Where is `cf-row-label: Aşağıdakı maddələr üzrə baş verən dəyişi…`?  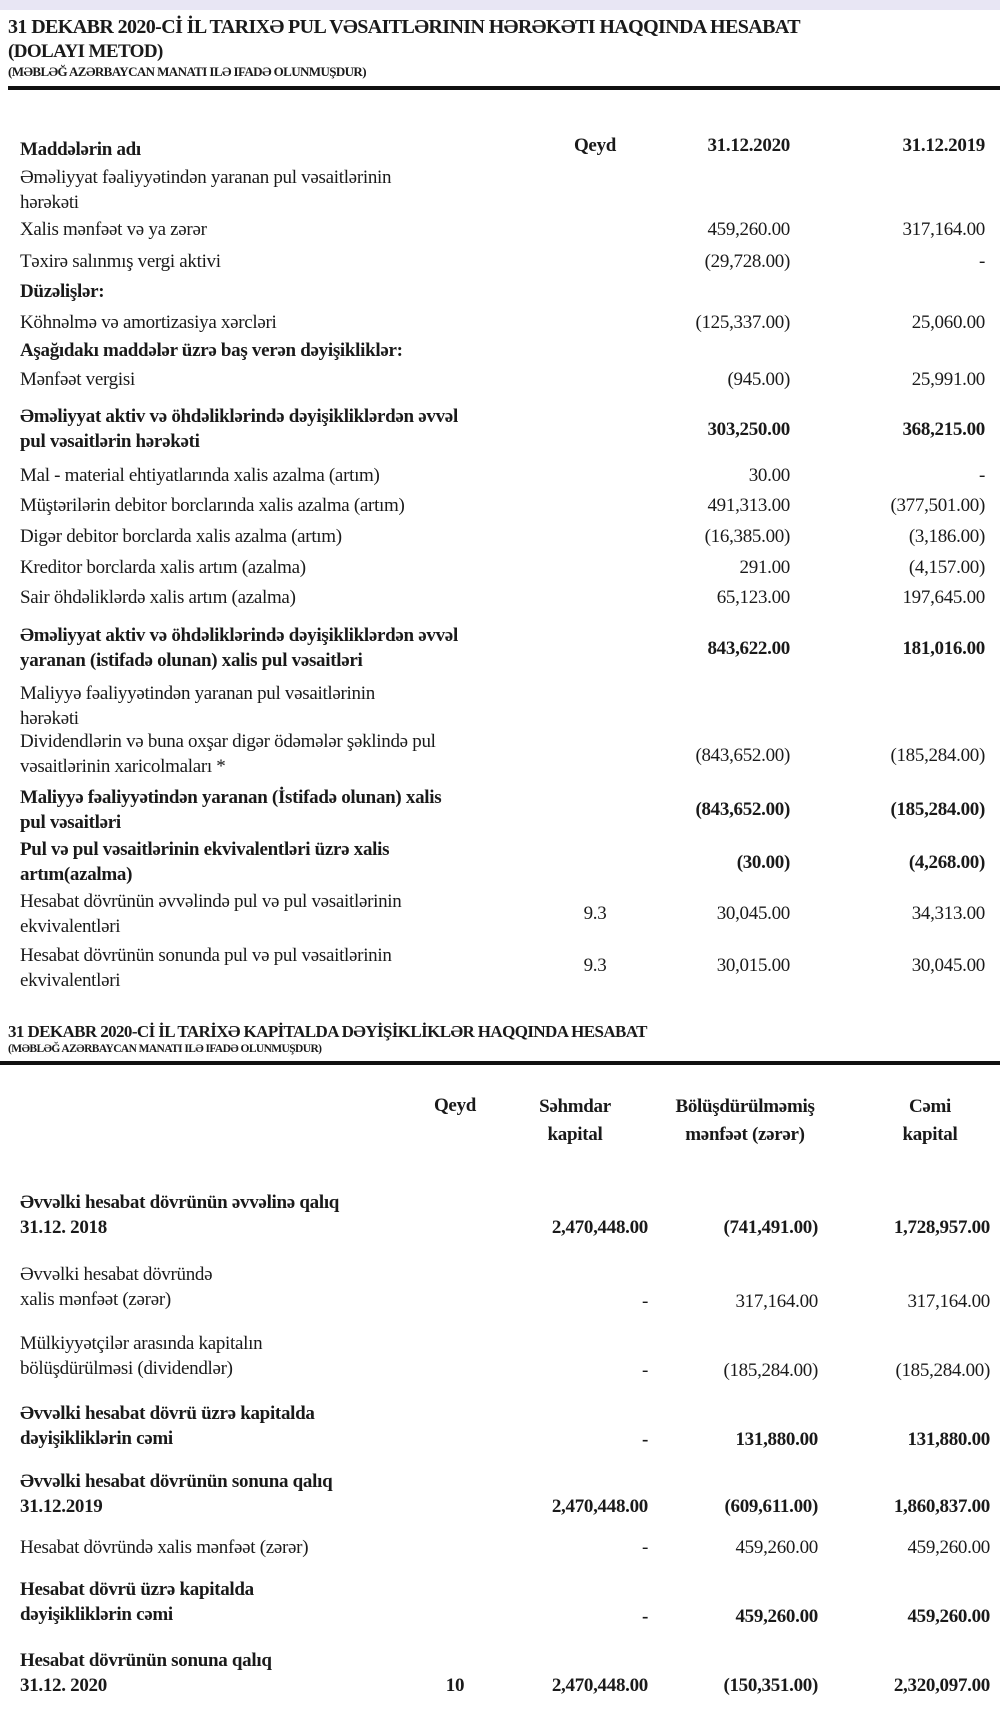
cf-row-label: Aşağıdakı maddələr üzrə baş verən dəyişi… is located at coordinates (211, 350).